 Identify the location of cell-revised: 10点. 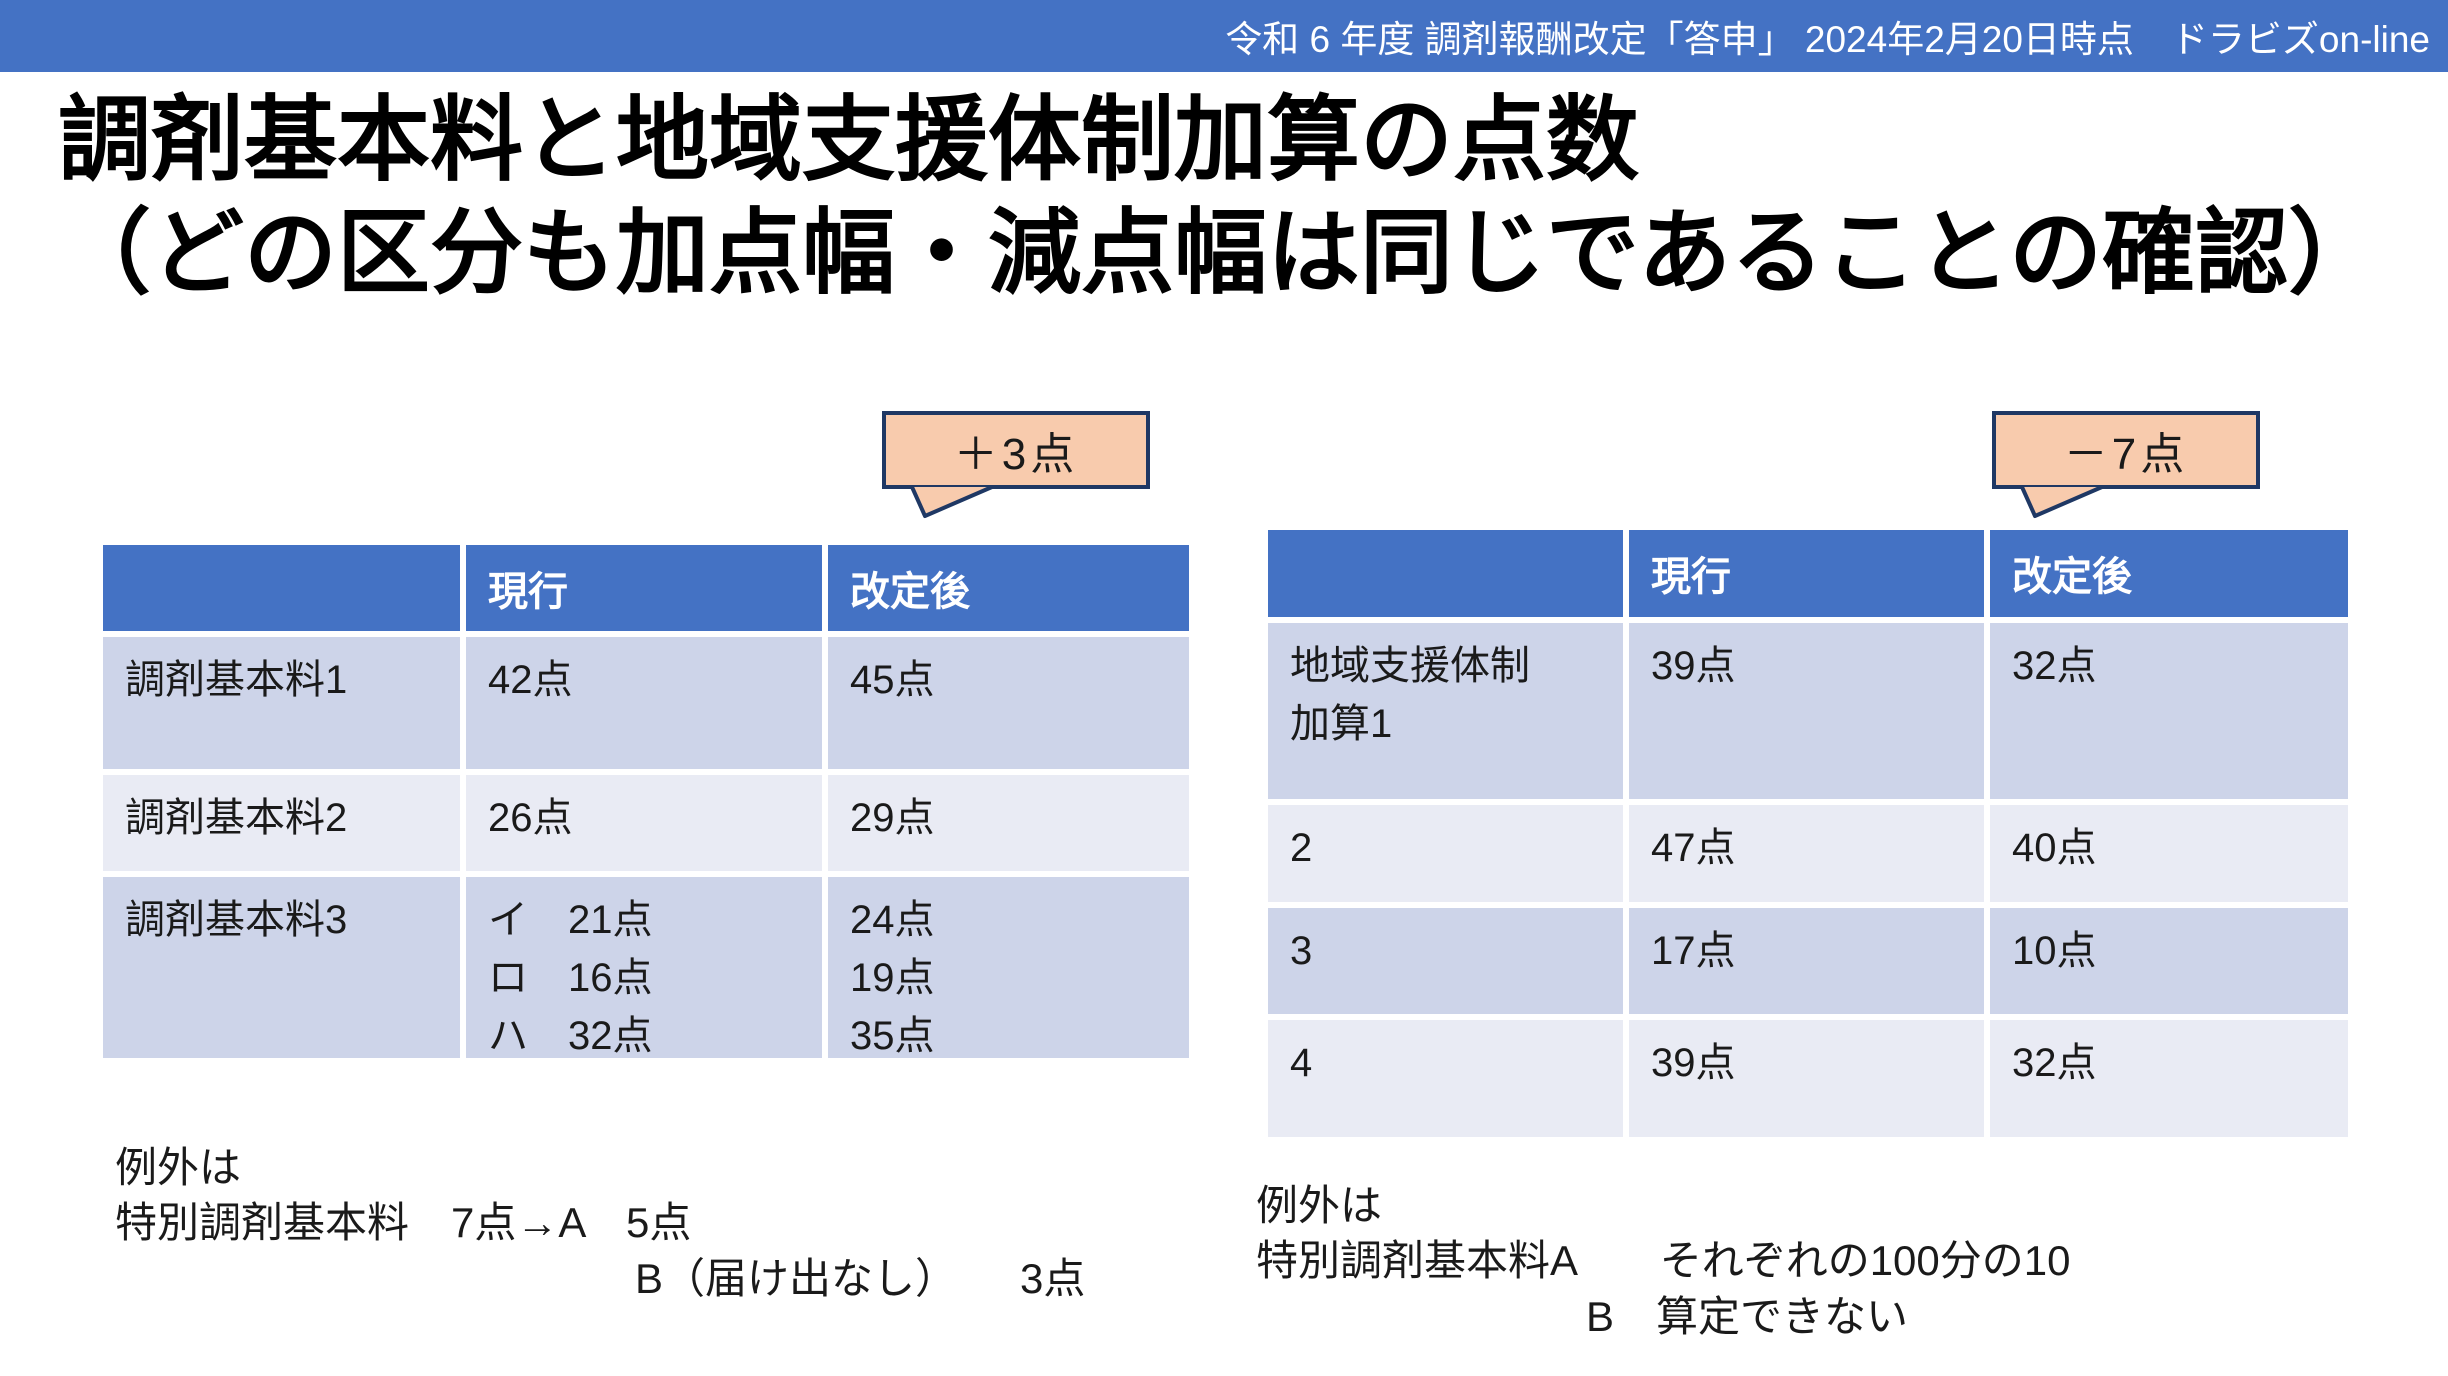
(2169, 961).